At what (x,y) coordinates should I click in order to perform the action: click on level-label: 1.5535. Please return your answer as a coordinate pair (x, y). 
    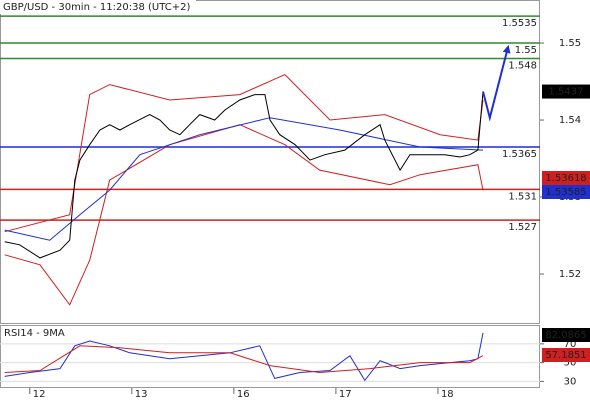
    Looking at the image, I should click on (519, 23).